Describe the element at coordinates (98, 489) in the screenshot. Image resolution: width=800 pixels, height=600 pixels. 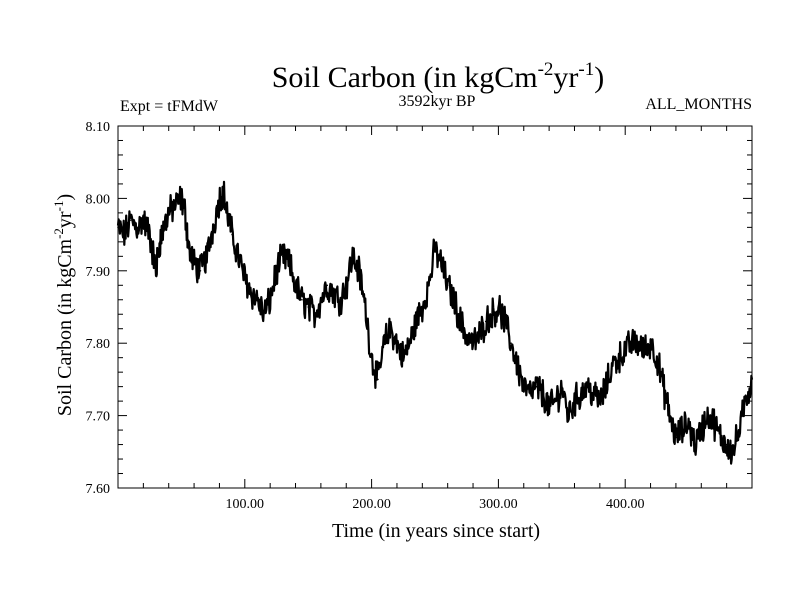
I see `y-tick-label: 7.60` at that location.